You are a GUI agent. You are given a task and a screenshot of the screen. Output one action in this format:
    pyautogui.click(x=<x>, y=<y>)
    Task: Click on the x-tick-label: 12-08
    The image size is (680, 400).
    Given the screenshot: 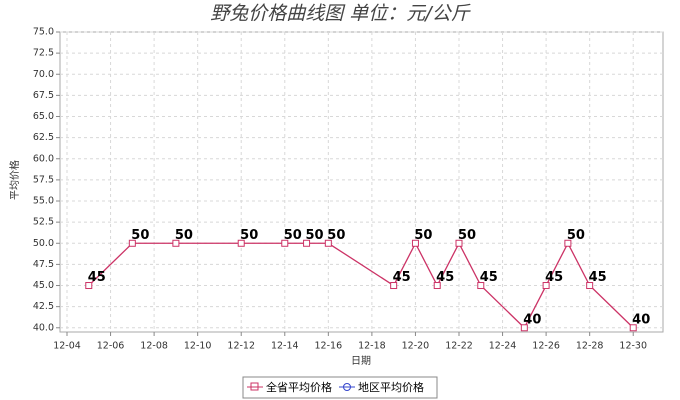 What is the action you would take?
    pyautogui.click(x=154, y=346)
    